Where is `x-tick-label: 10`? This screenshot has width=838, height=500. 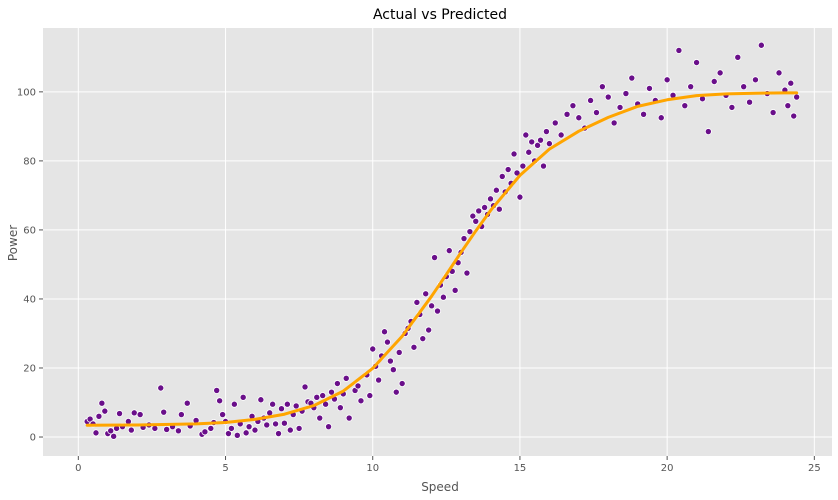
x-tick-label: 10 is located at coordinates (372, 468).